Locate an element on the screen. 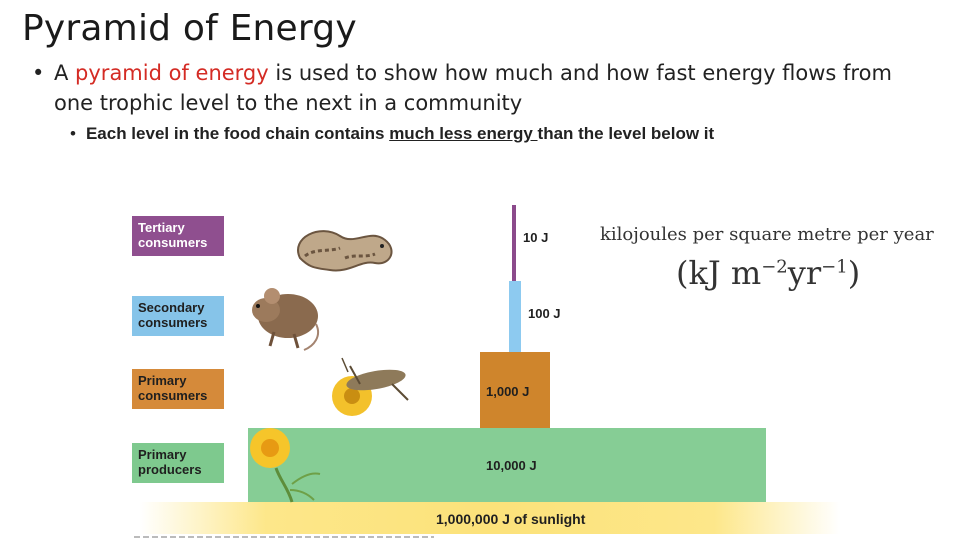  underlined-phrase: much less energy is located at coordinates (463, 133).